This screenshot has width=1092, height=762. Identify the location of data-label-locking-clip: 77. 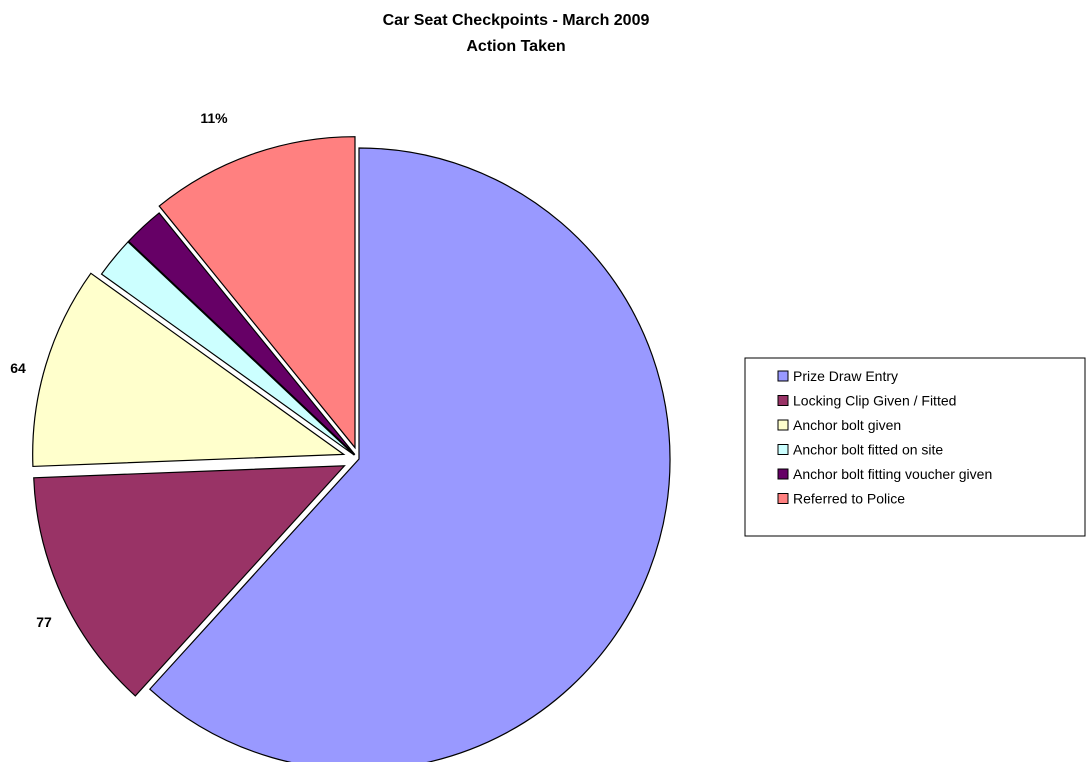
(44, 622).